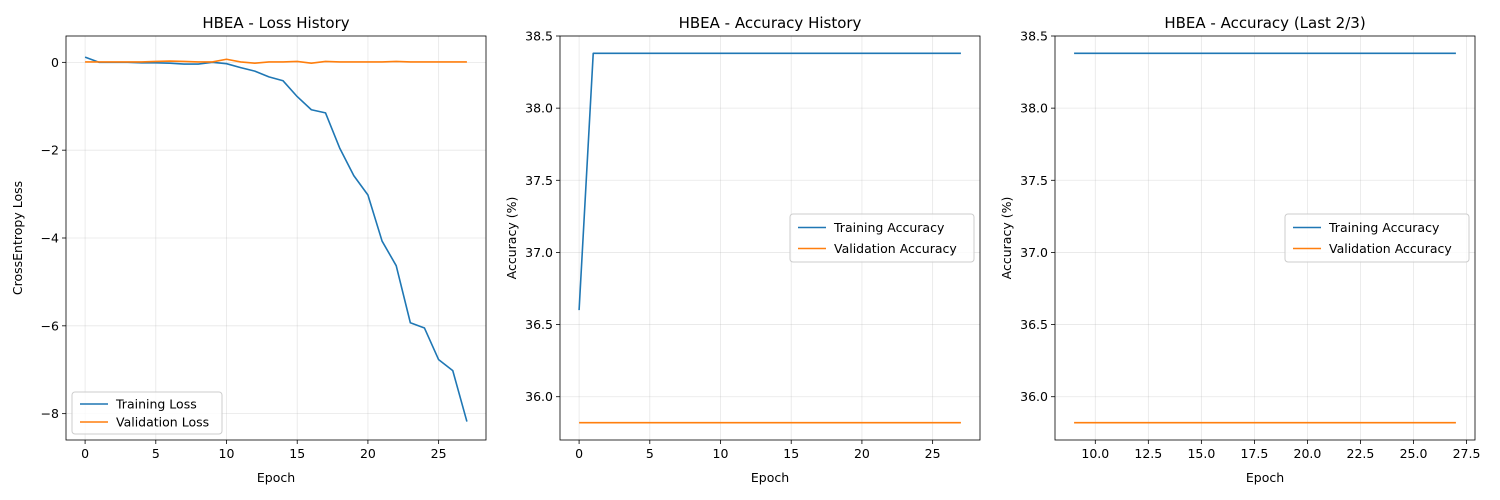  Describe the element at coordinates (1095, 453) in the screenshot. I see `x-tick-label: 10.0` at that location.